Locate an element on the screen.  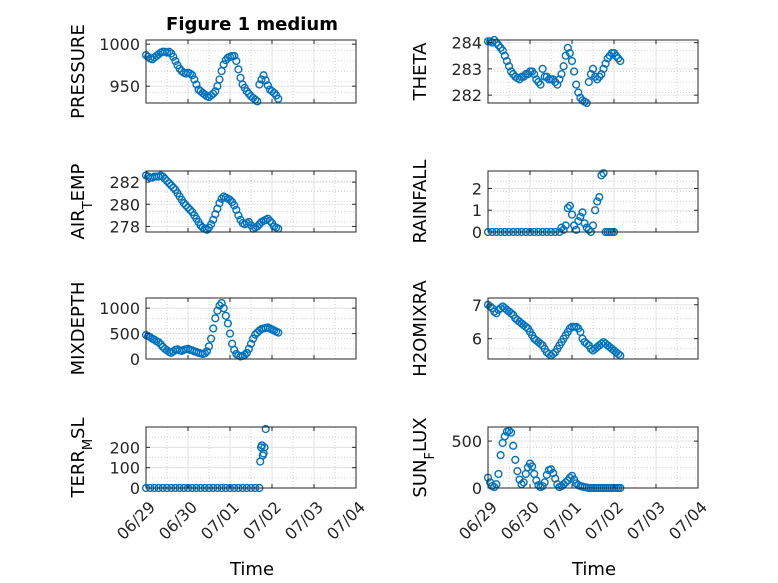
chart-panel-theta: 282 283 284 THETA is located at coordinates (554, 71).